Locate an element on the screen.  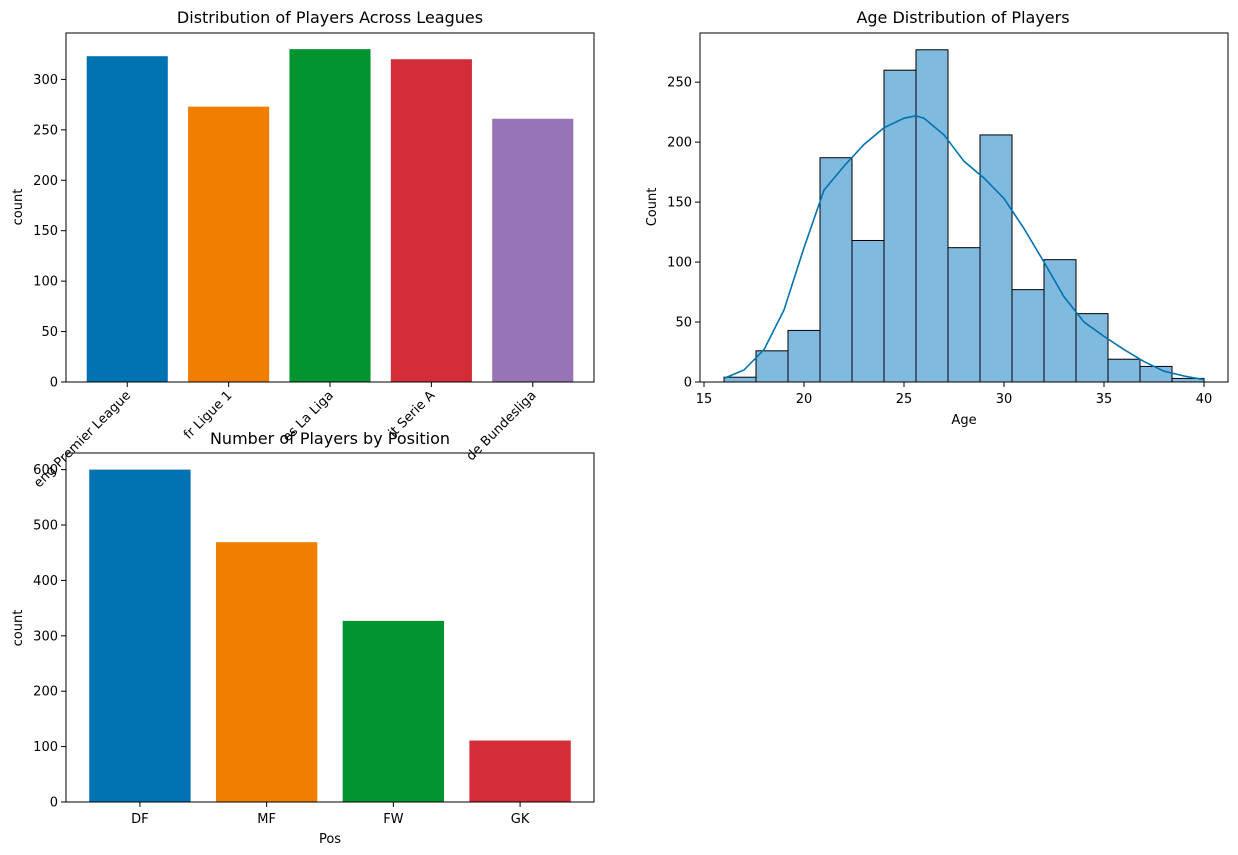
leagues-y-tick-label: 250 is located at coordinates (45, 130).